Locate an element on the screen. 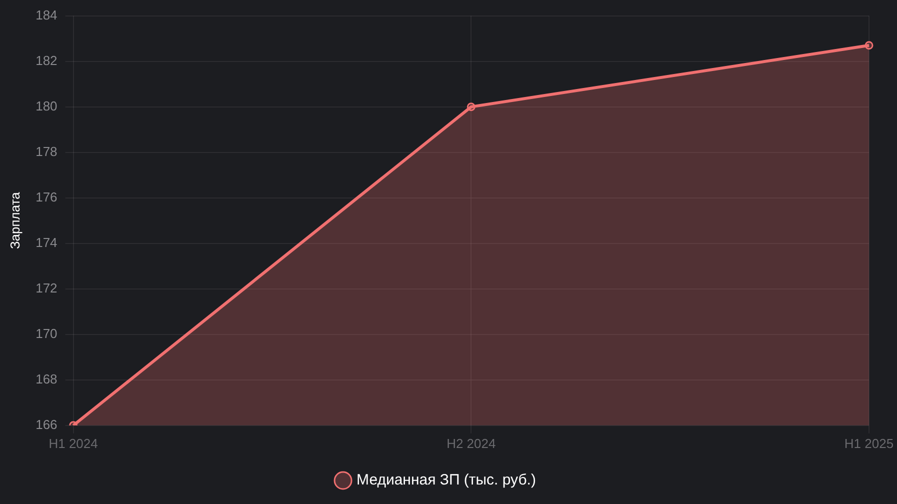 The height and width of the screenshot is (504, 897). y-tick-label: 180 is located at coordinates (47, 106).